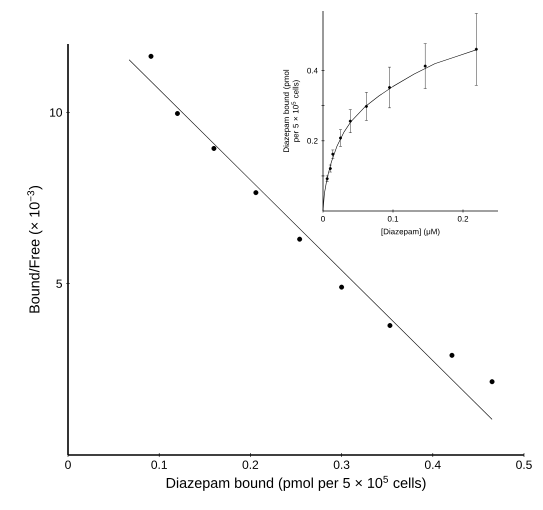 This screenshot has height=510, width=543. What do you see at coordinates (296, 483) in the screenshot?
I see `x-axis-title: Diazepam bound (pmol per 5 × 10$^{5}$ cells)` at bounding box center [296, 483].